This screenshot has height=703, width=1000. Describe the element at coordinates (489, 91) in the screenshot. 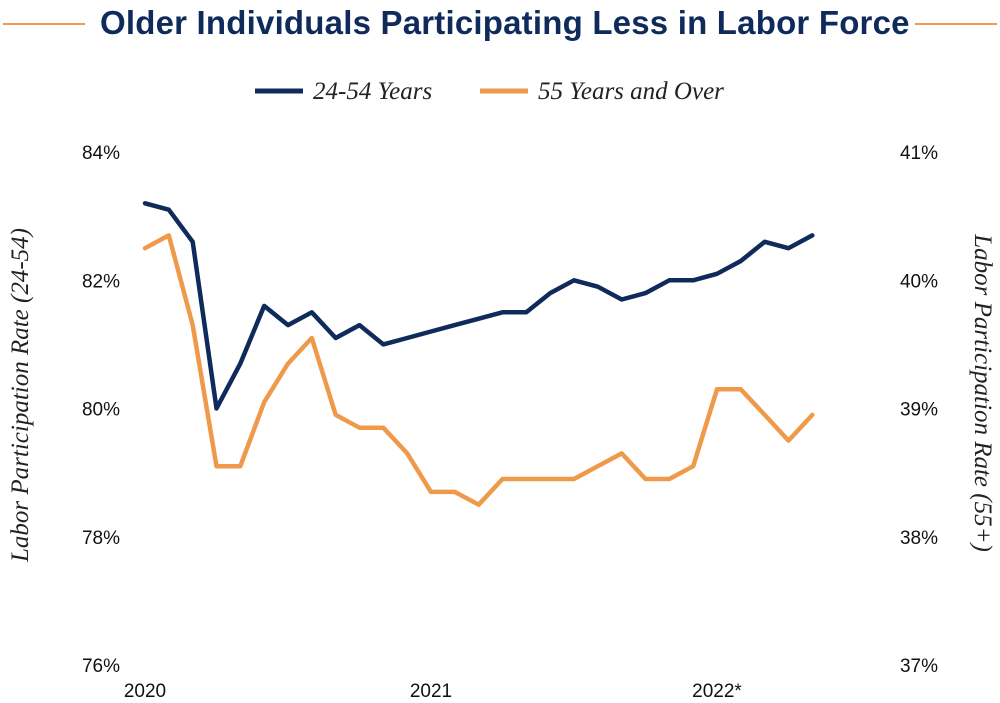

I see `legend: 24-54 Years 55 Years and Over` at that location.